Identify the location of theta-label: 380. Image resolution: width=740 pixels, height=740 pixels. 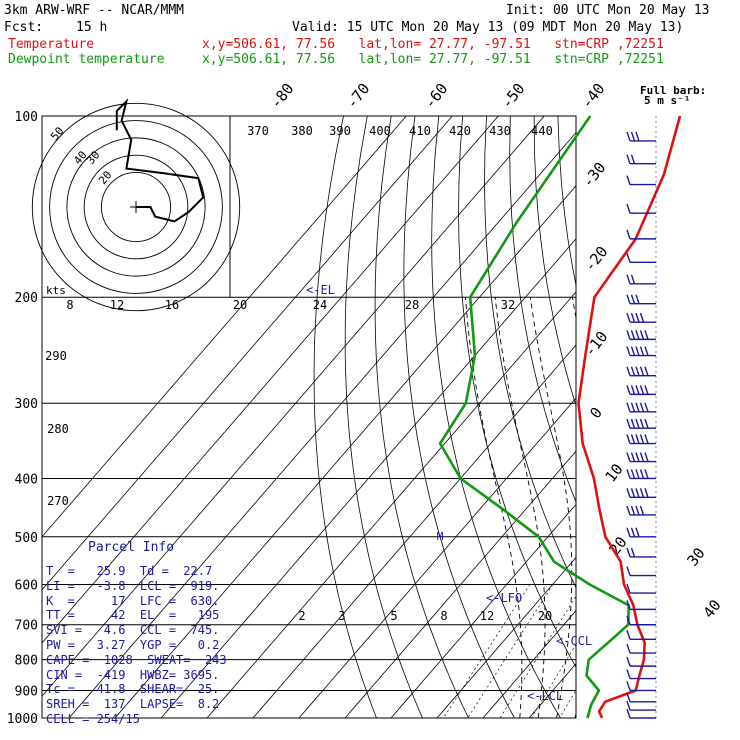
(302, 131).